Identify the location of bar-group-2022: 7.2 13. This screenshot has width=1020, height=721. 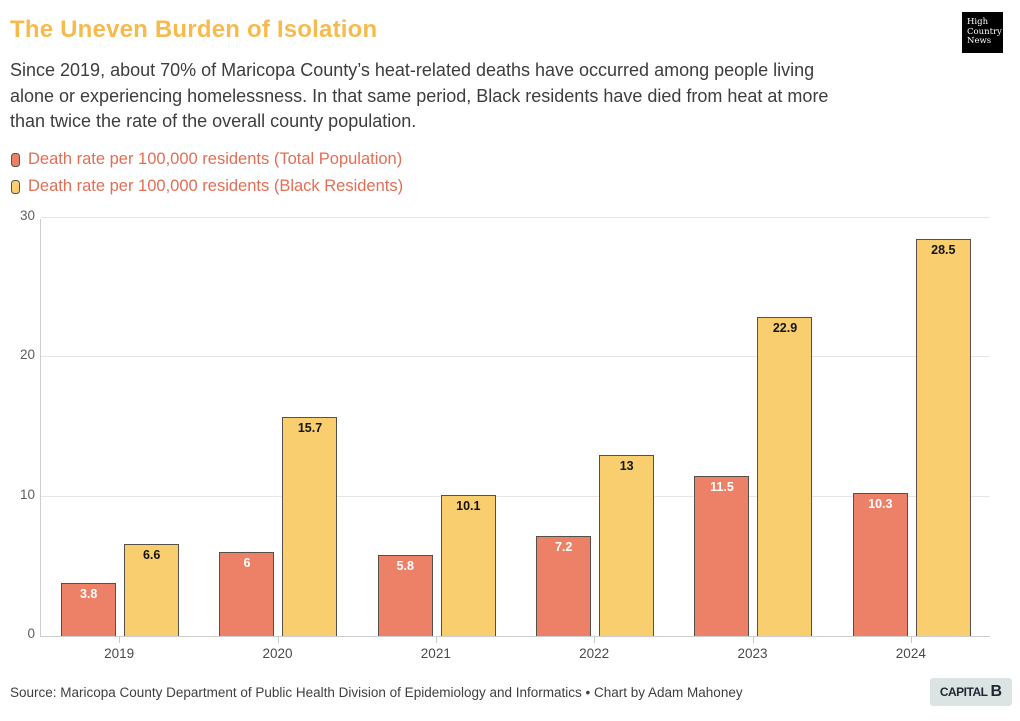
(595, 427).